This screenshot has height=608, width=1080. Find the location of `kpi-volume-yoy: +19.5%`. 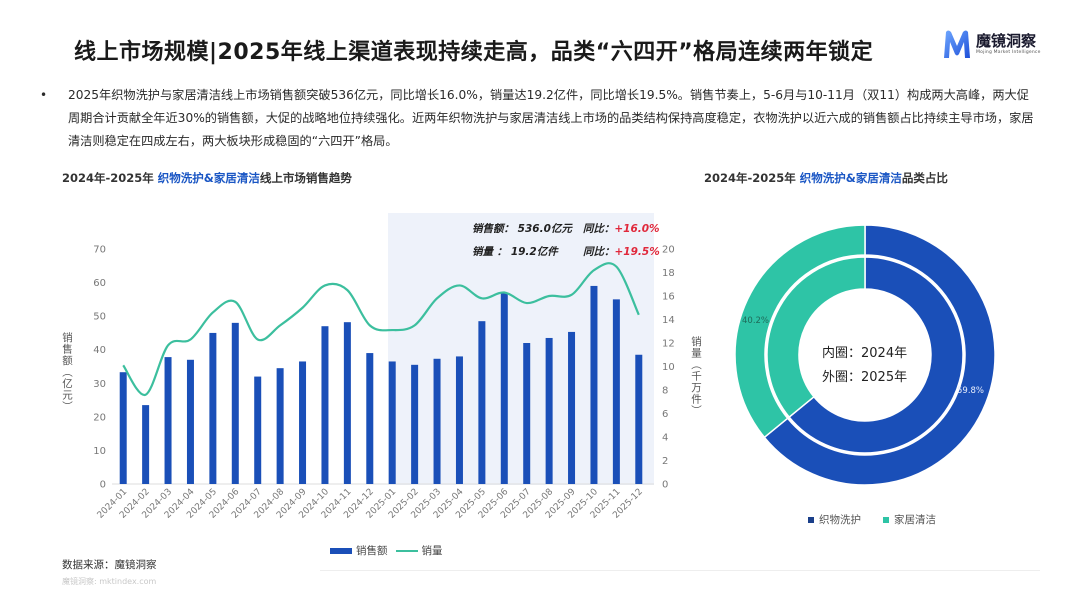

kpi-volume-yoy: +19.5% is located at coordinates (637, 252).